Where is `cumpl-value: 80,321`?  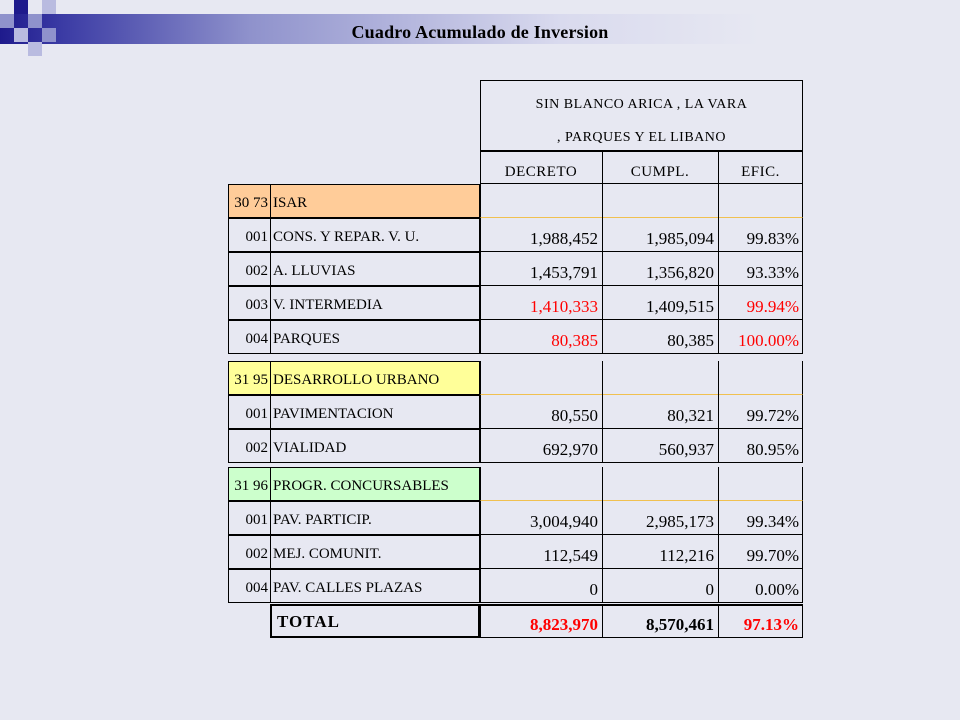 cumpl-value: 80,321 is located at coordinates (690, 415).